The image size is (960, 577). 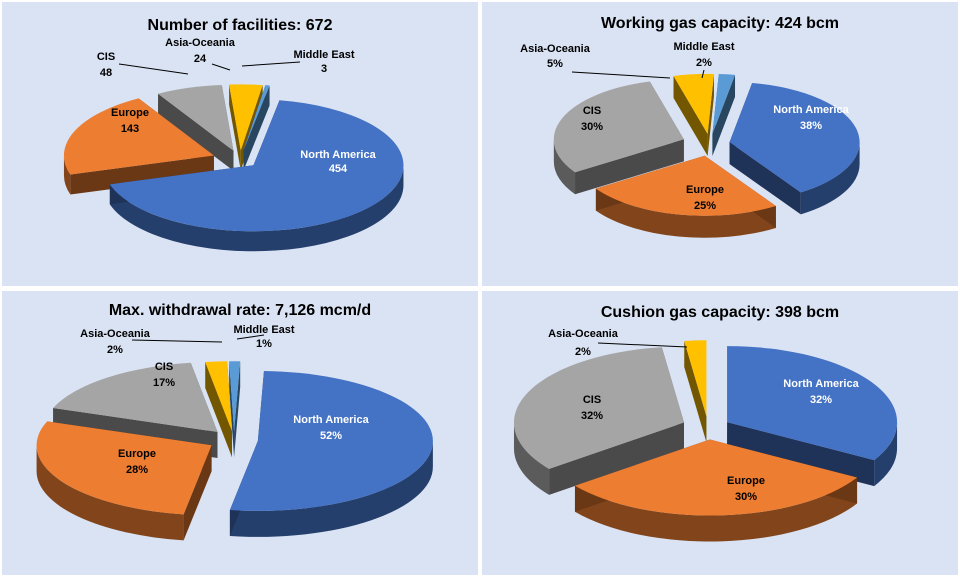 I want to click on chart-title: Cushion gas capacity: 398 bcm, so click(x=720, y=312).